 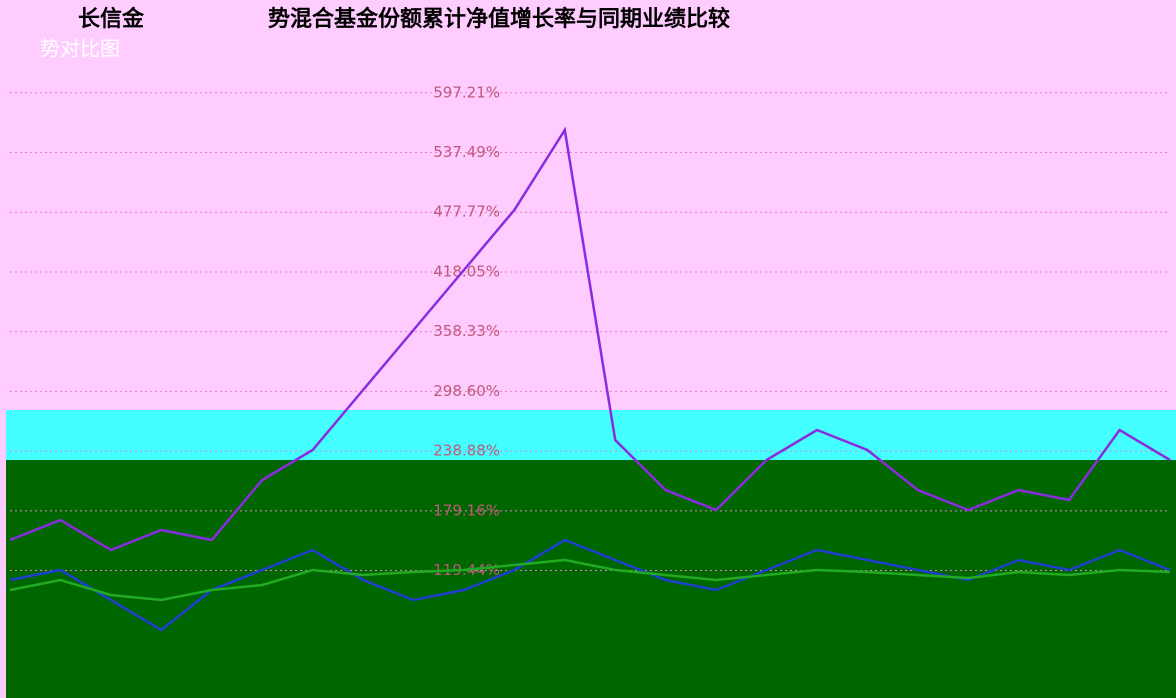 I want to click on series-line, so click(x=590, y=580).